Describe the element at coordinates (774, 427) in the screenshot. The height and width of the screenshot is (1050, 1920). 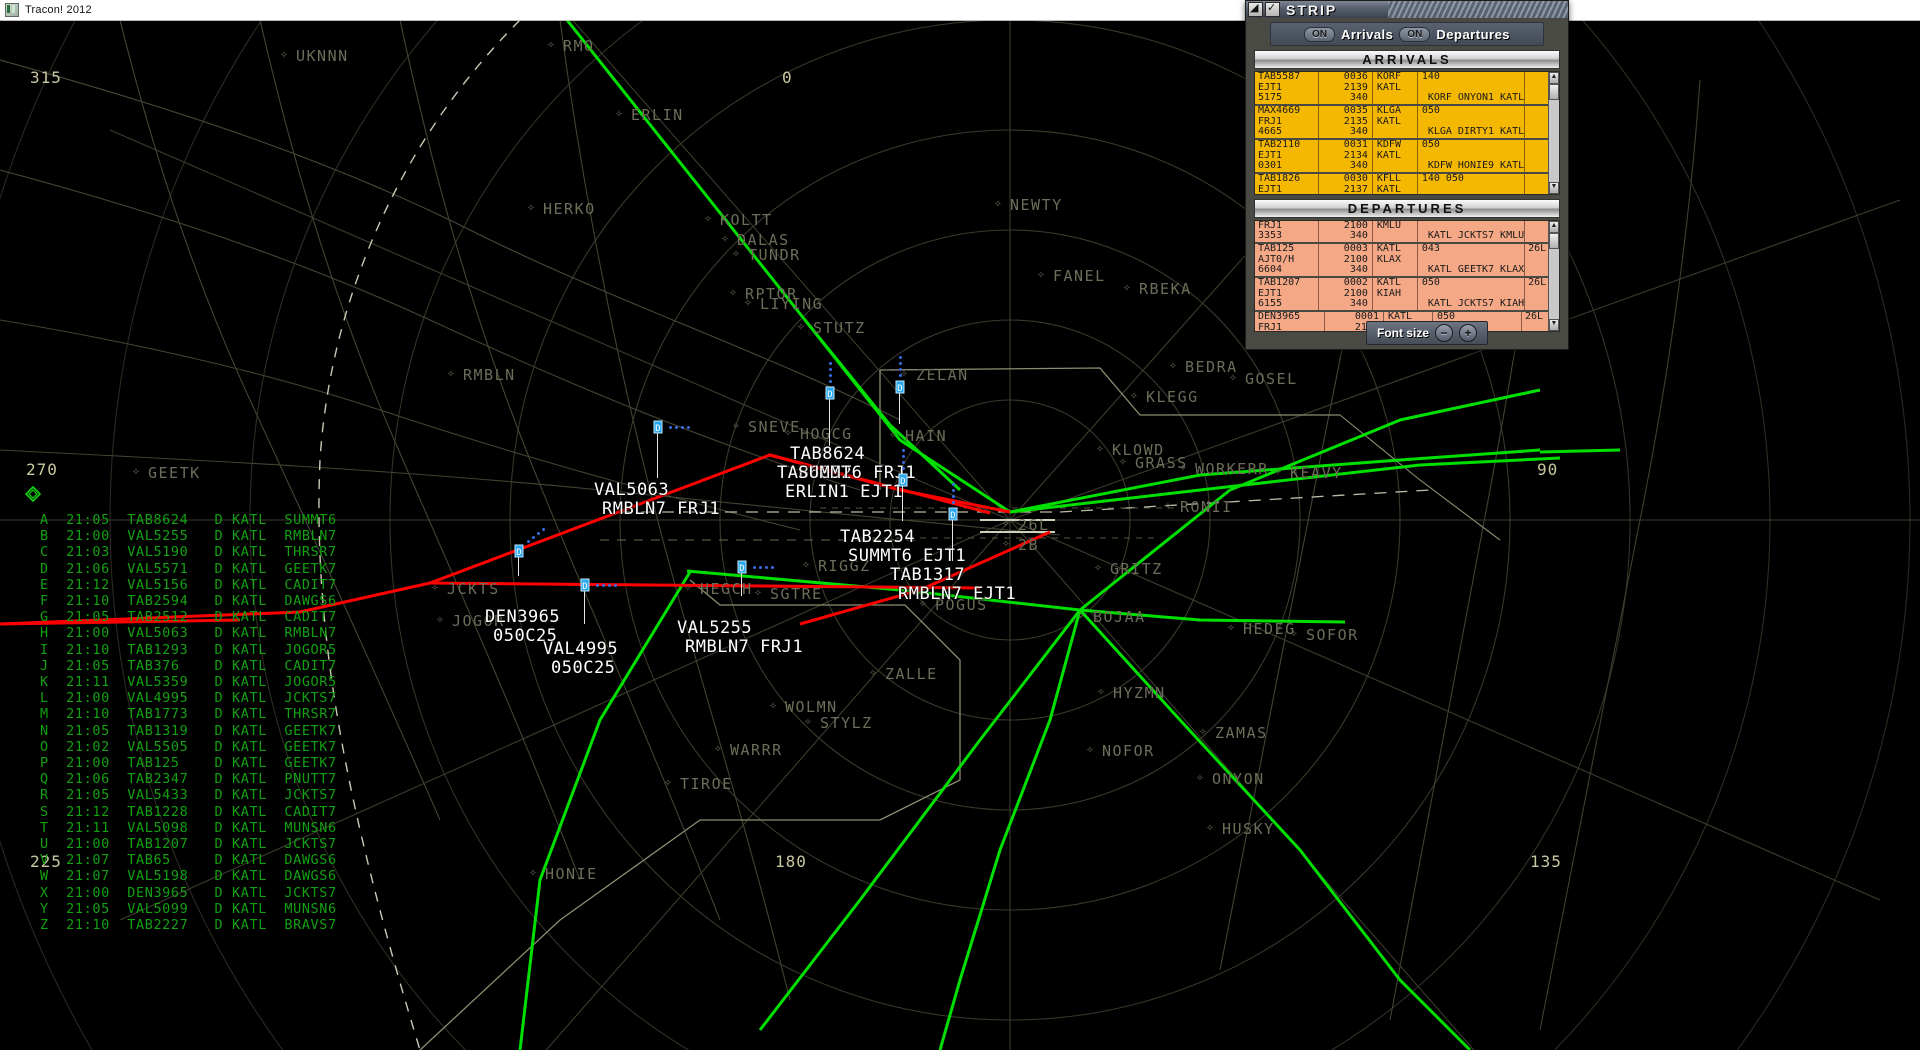
I see `fix-label-SNEVE: SNEVE` at that location.